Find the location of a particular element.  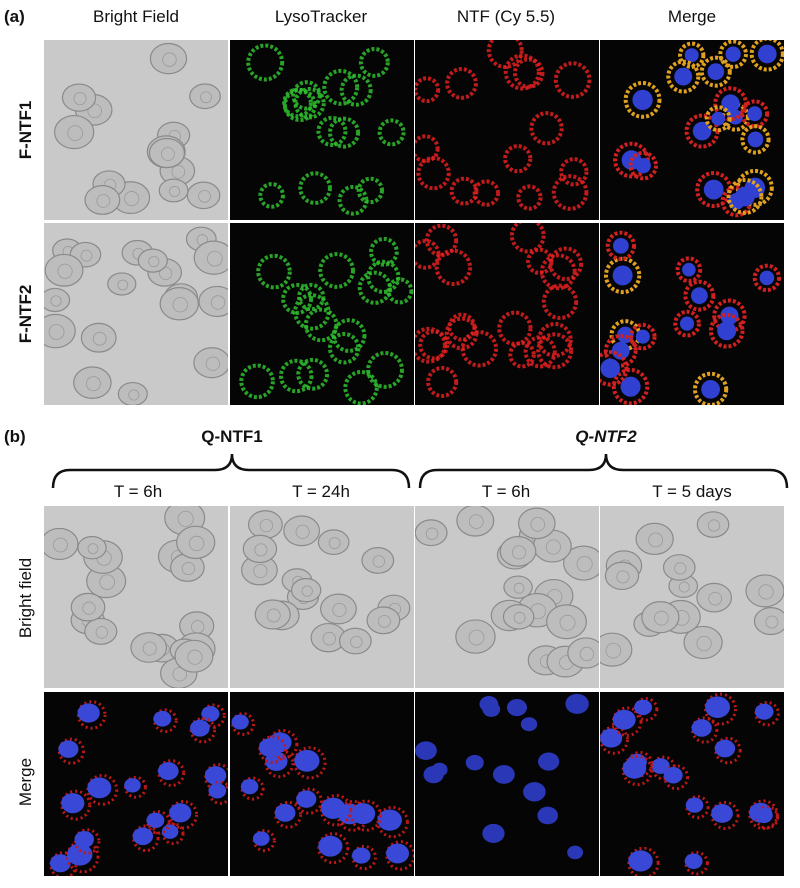

row-label: Bright field is located at coordinates (25, 598).